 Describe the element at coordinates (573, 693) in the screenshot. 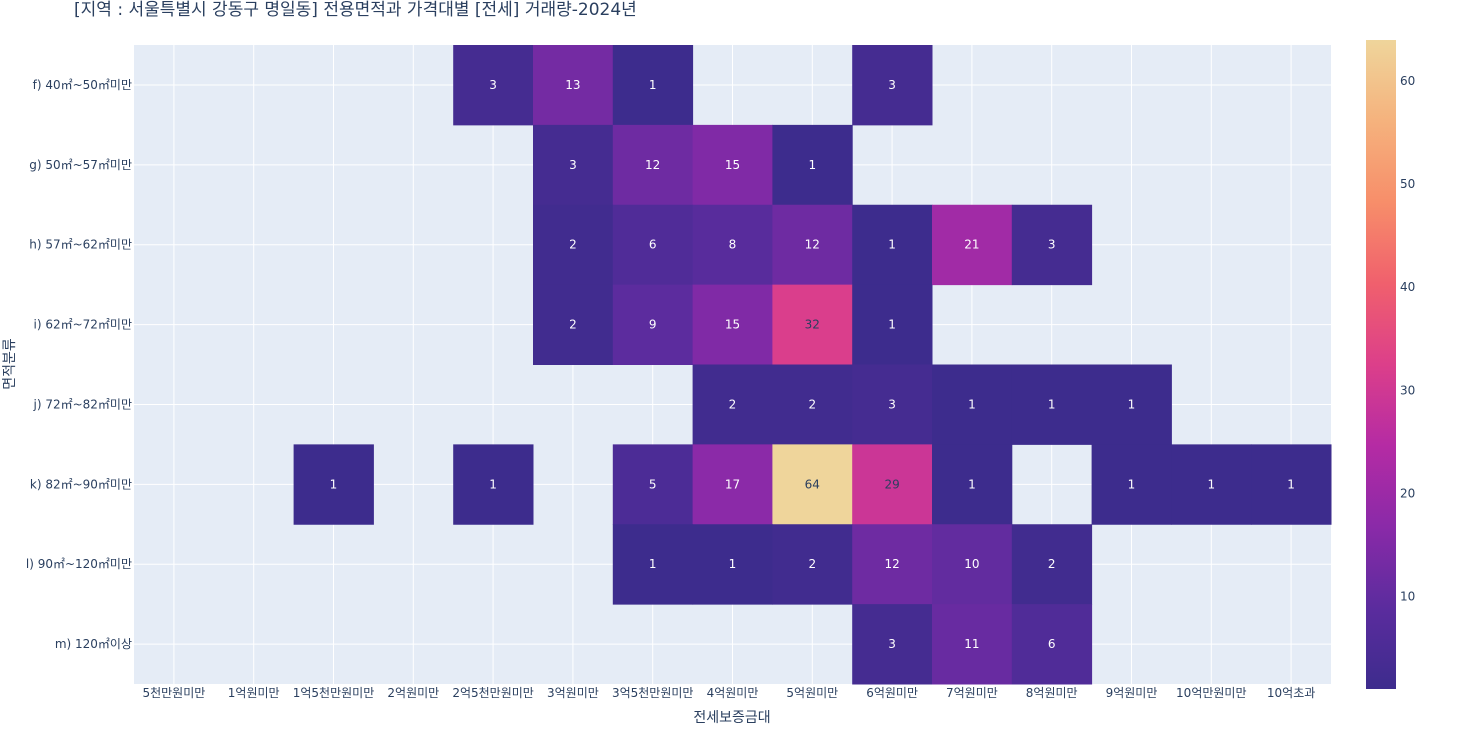

I see `x-tick-label: 3억원미만` at that location.